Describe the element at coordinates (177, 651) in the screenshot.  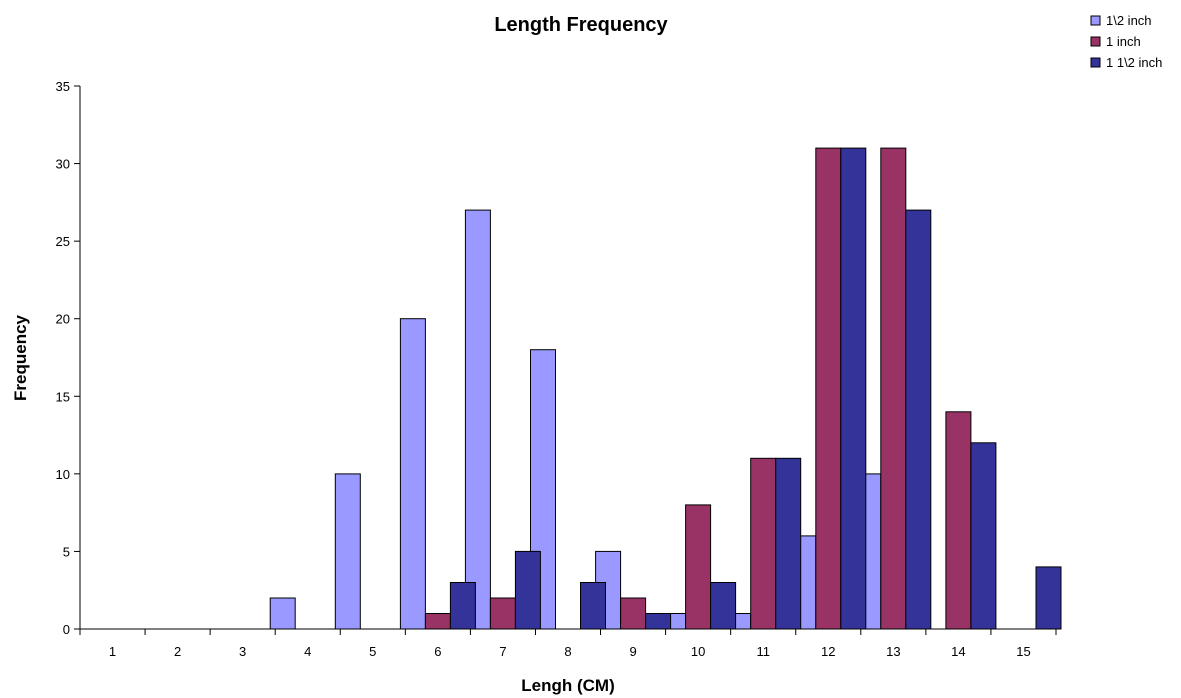
I see `x-tick-label: 2` at that location.